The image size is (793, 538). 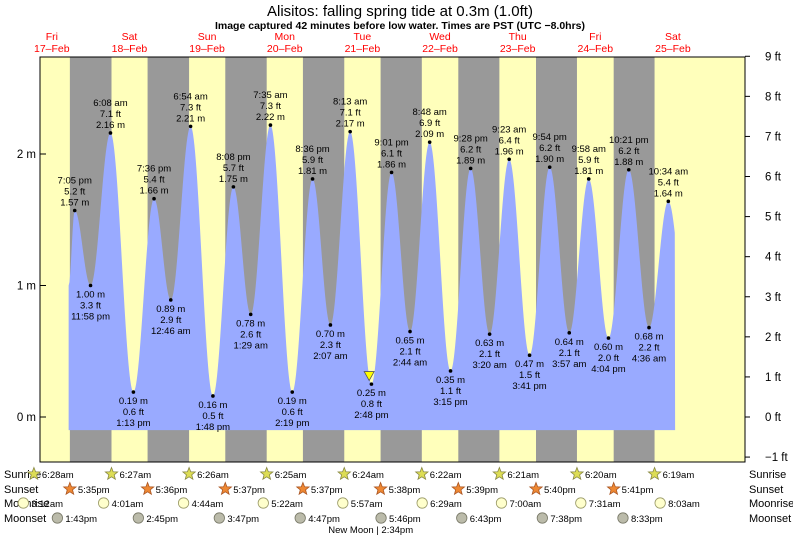 I want to click on day-date: 19–Feb, so click(x=207, y=49).